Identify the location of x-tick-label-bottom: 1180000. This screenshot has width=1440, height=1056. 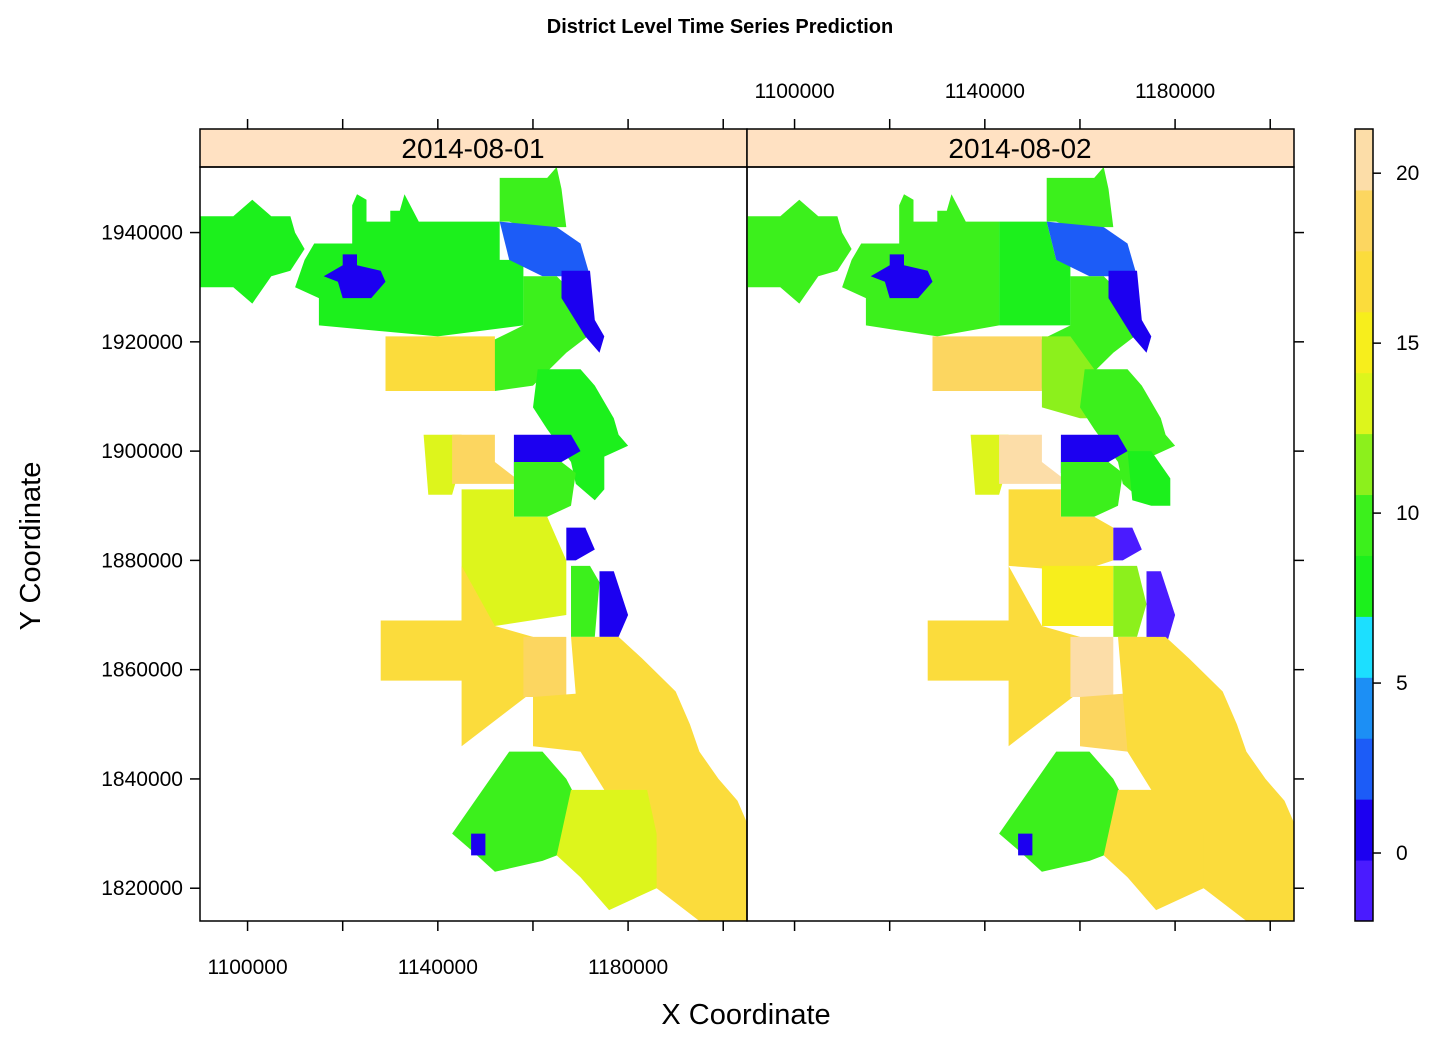
(628, 967).